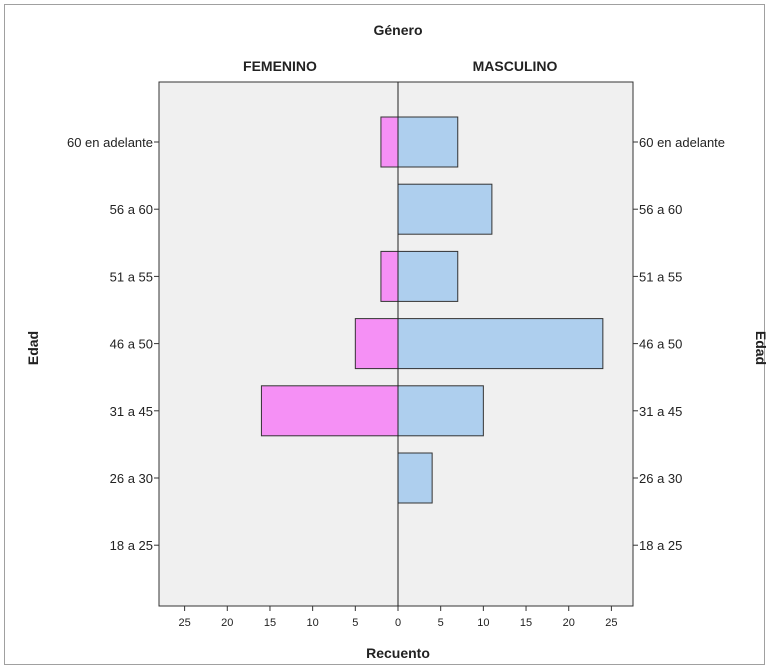 This screenshot has width=769, height=669. I want to click on left-category-label-0: 60 en adelante, so click(110, 142).